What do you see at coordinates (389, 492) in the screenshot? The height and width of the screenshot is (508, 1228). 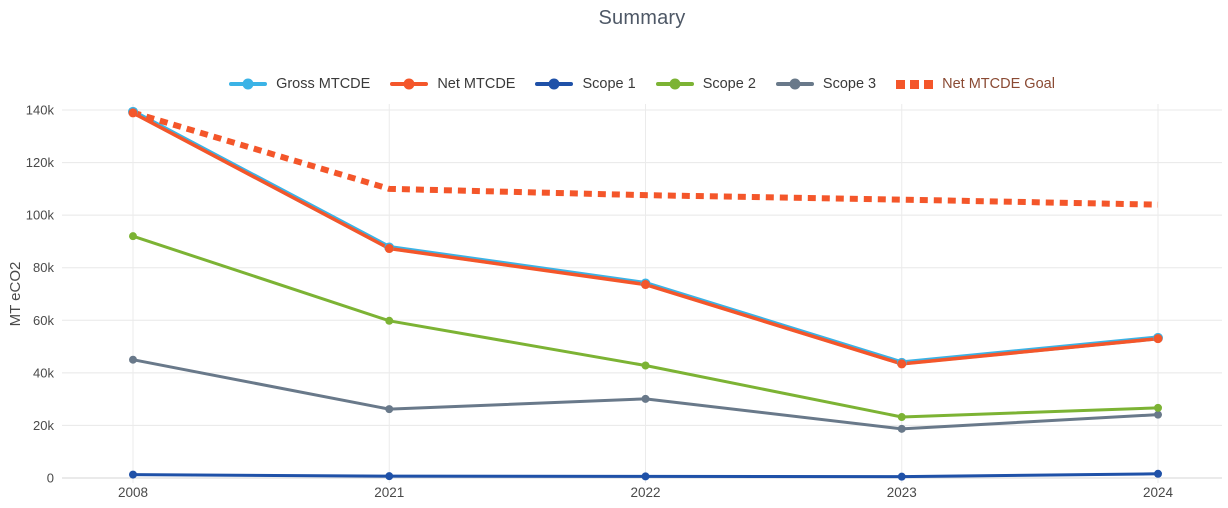 I see `x-tick-label: 2021` at bounding box center [389, 492].